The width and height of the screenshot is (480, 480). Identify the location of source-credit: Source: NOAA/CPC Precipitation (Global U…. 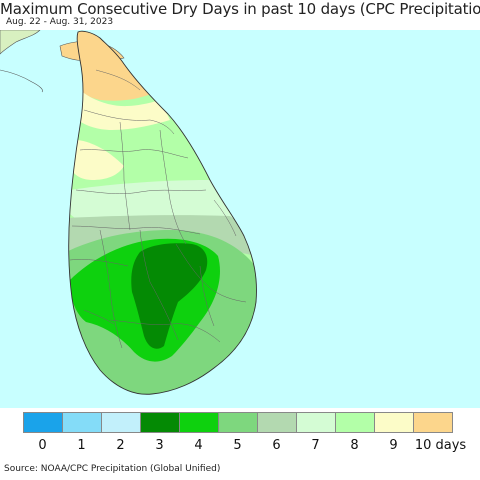
(112, 469).